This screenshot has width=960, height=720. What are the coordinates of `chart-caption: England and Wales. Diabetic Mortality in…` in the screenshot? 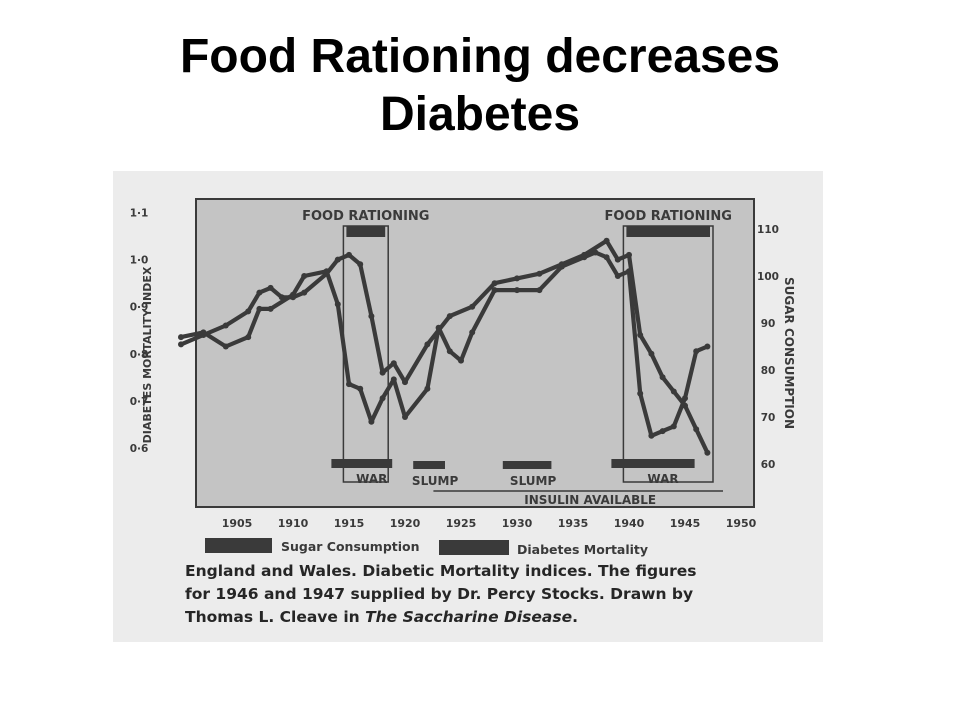 It's located at (485, 594).